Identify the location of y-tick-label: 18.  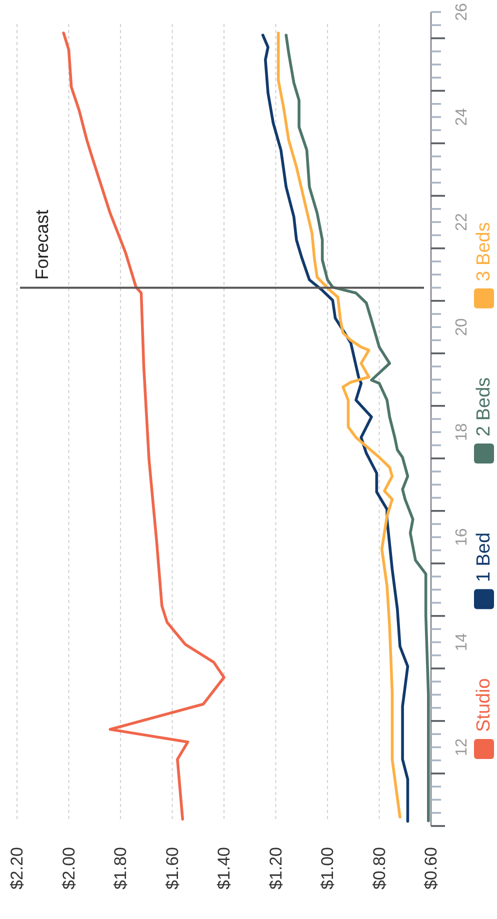
(461, 432).